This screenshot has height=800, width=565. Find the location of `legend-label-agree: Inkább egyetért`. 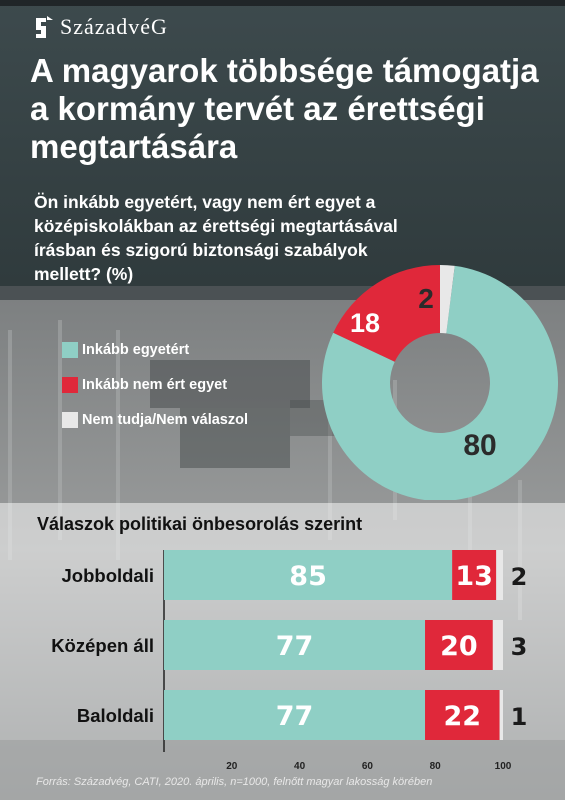

legend-label-agree: Inkább egyetért is located at coordinates (136, 350).